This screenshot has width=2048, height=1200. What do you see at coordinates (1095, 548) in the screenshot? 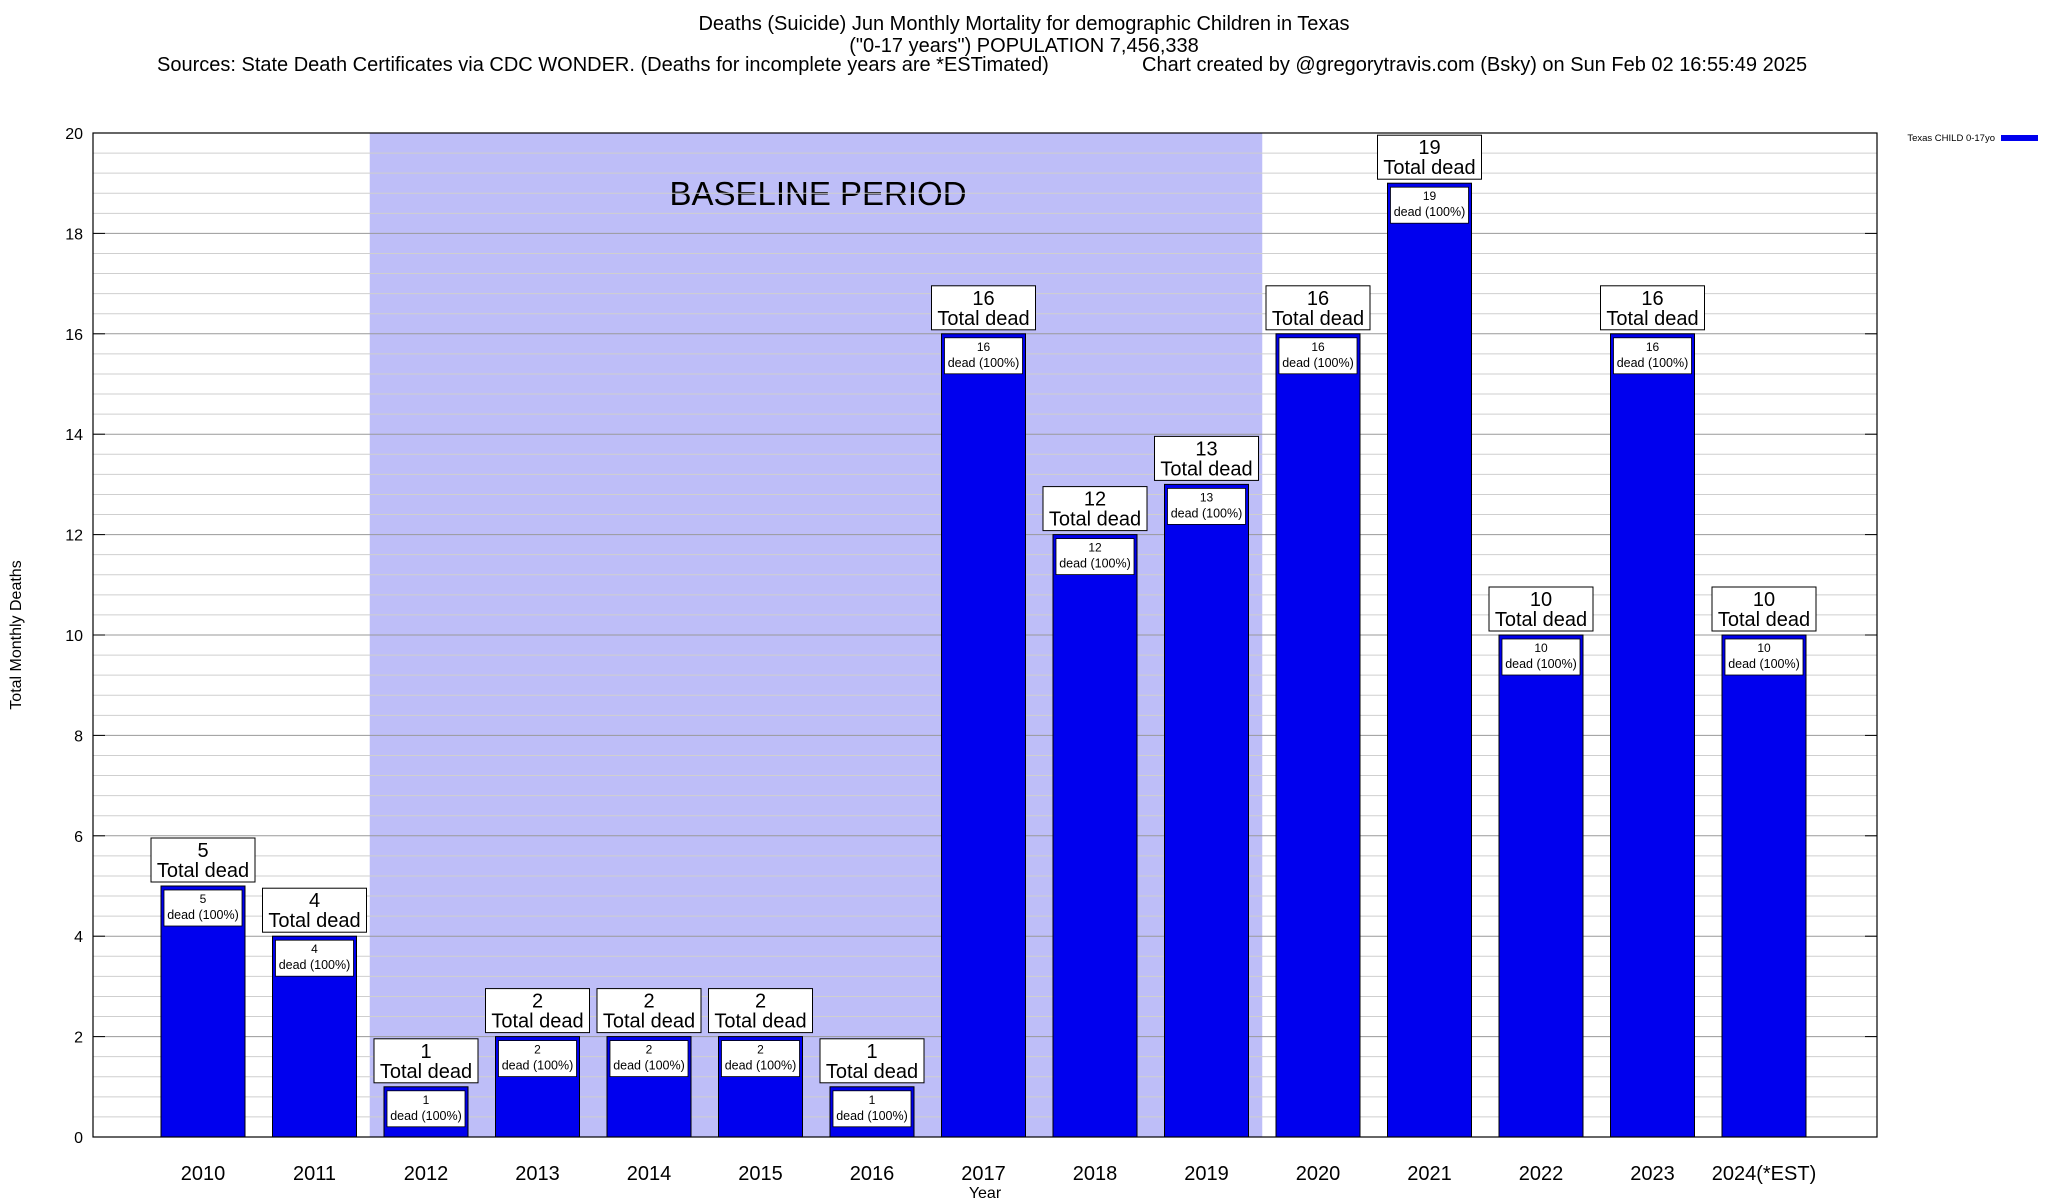
I see `bar-inner-value-label: 12` at bounding box center [1095, 548].